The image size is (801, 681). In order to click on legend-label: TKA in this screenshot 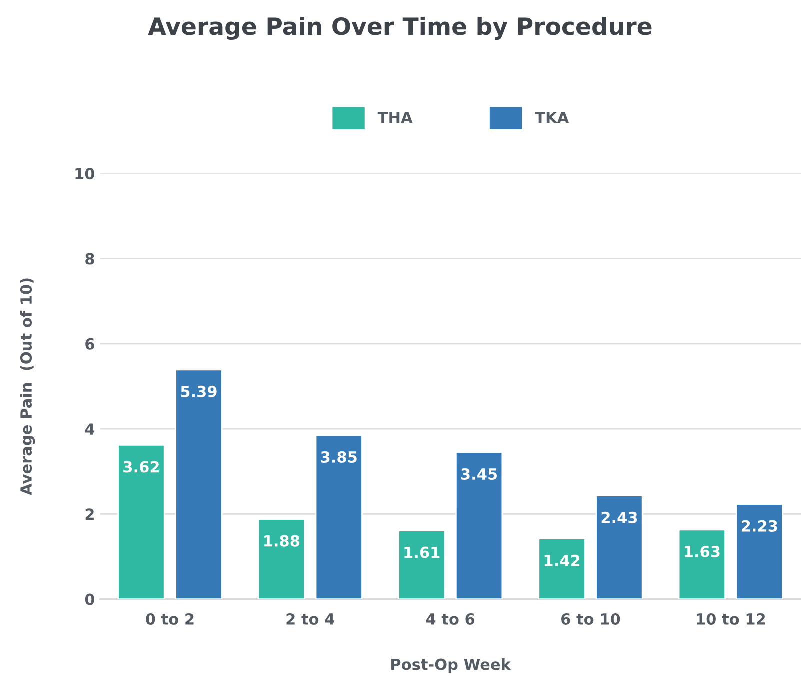, I will do `click(552, 118)`.